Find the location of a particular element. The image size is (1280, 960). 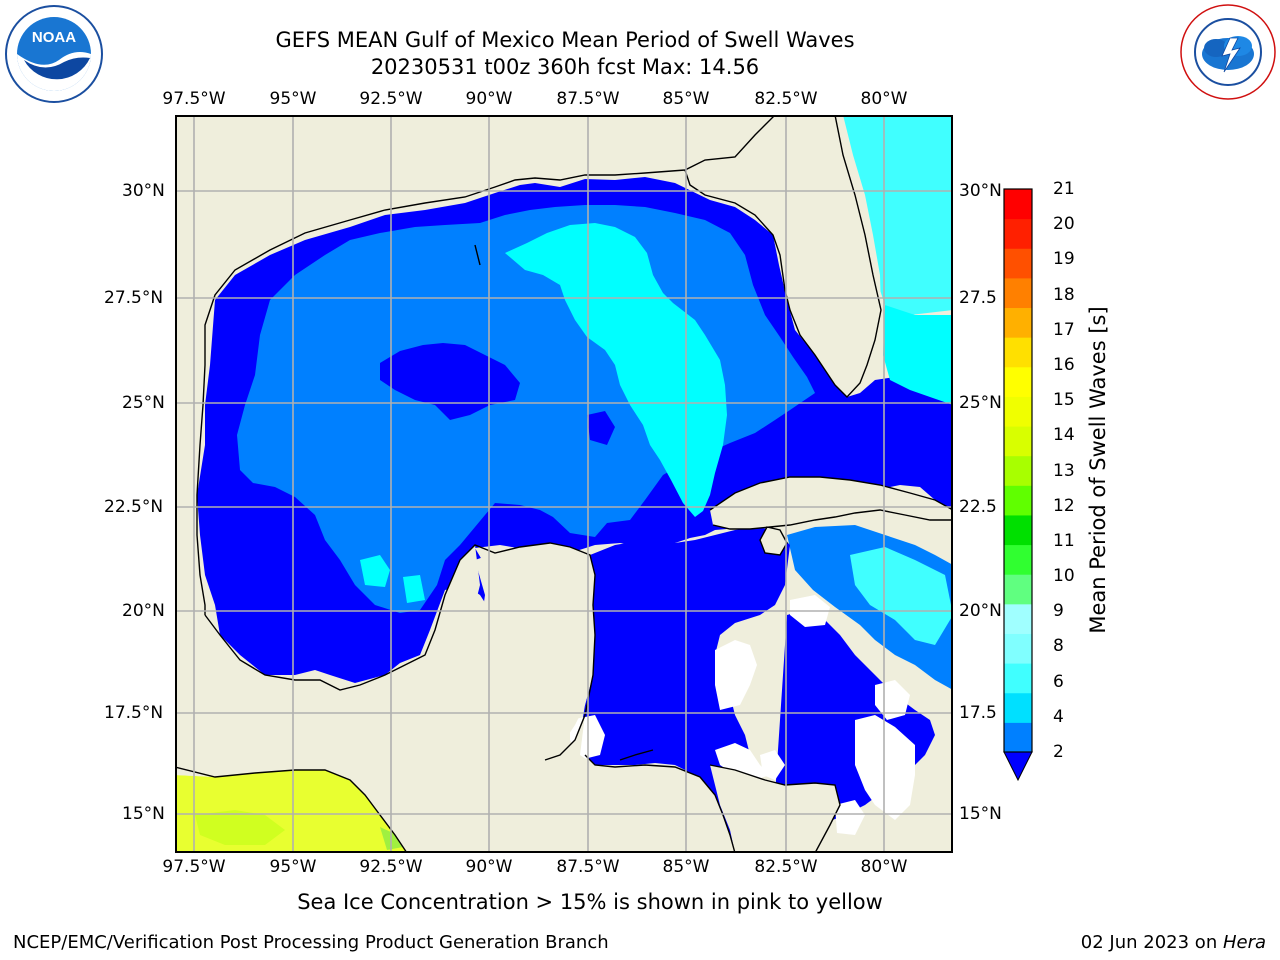

colorbar-tick-label: 21 is located at coordinates (1064, 189).